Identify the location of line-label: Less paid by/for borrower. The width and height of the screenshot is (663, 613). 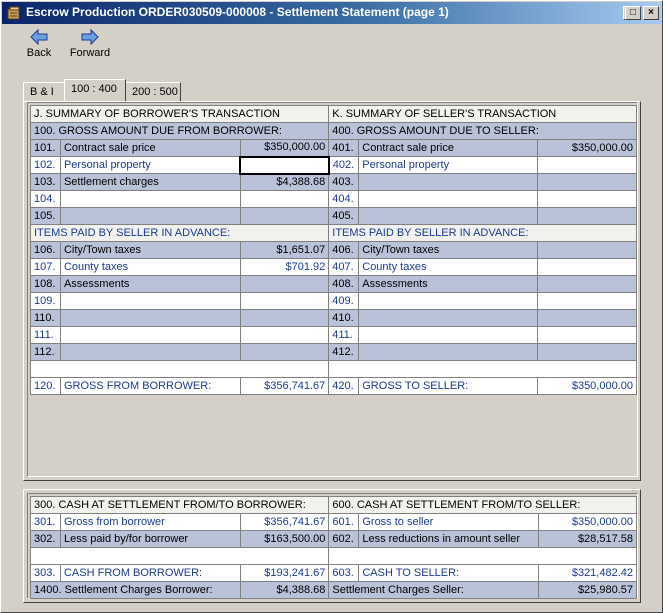
(150, 539).